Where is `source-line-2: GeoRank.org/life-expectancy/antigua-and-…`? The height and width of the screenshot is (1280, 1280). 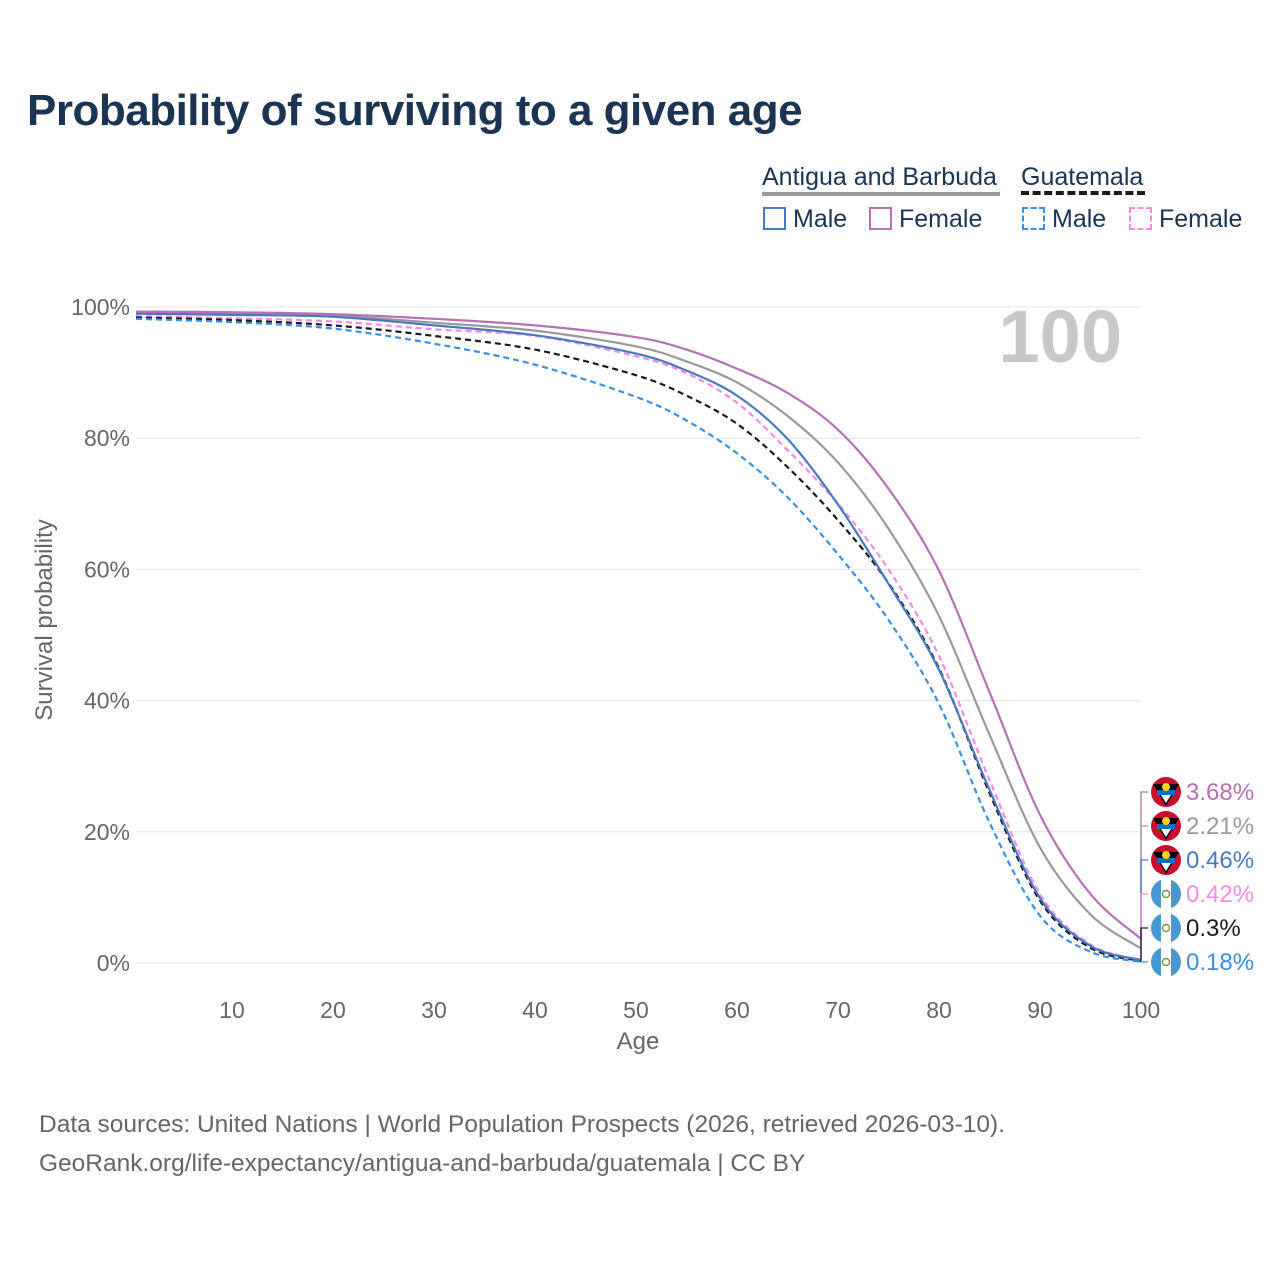 source-line-2: GeoRank.org/life-expectancy/antigua-and-… is located at coordinates (422, 1163).